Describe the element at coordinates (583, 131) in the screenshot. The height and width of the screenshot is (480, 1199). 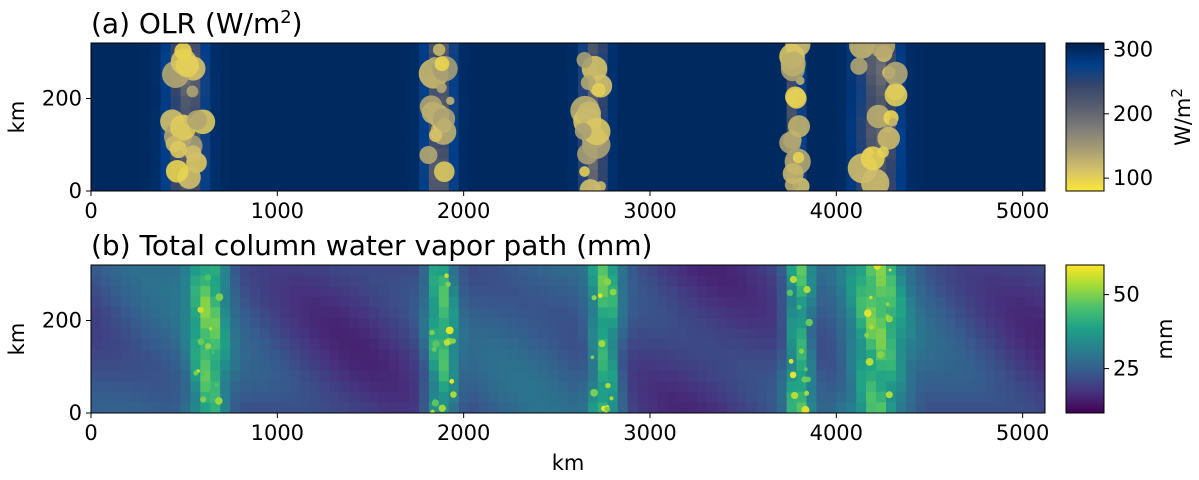
I see `cloud-blob` at that location.